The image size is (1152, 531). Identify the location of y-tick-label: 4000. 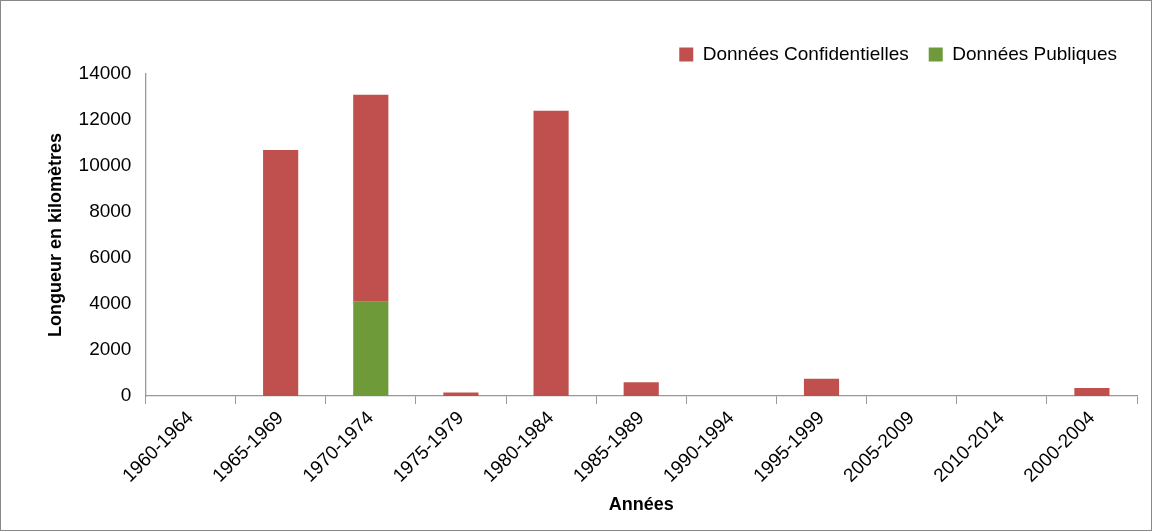
(110, 303).